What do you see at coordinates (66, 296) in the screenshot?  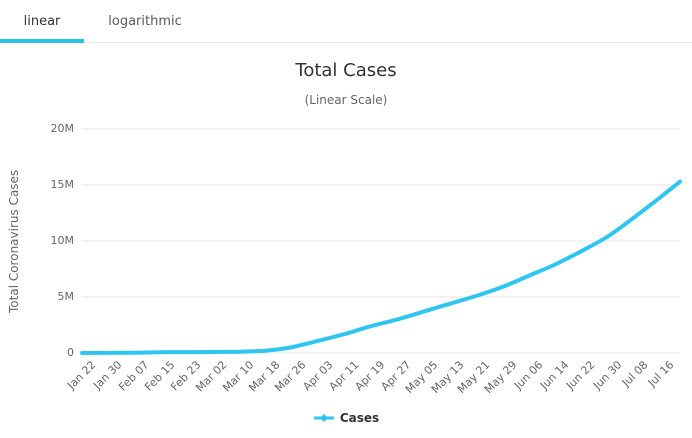 I see `y-axis-tick-label: 5M` at bounding box center [66, 296].